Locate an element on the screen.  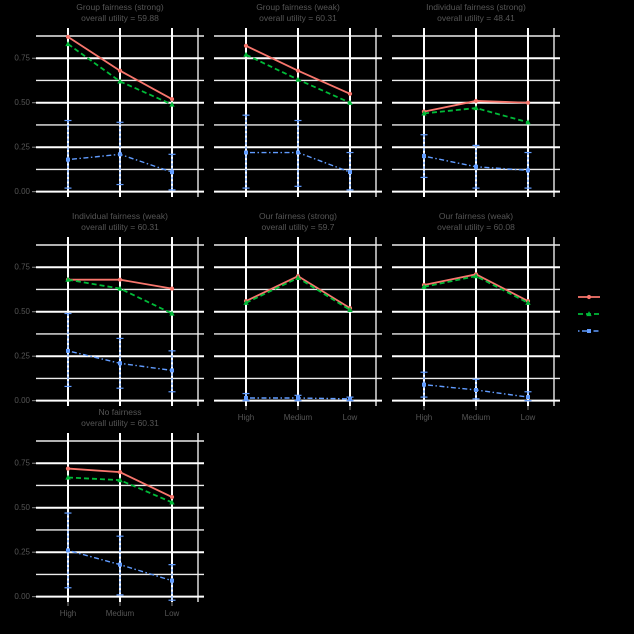
panel-subtitle: overall utility = 60.08 is located at coordinates (476, 227).